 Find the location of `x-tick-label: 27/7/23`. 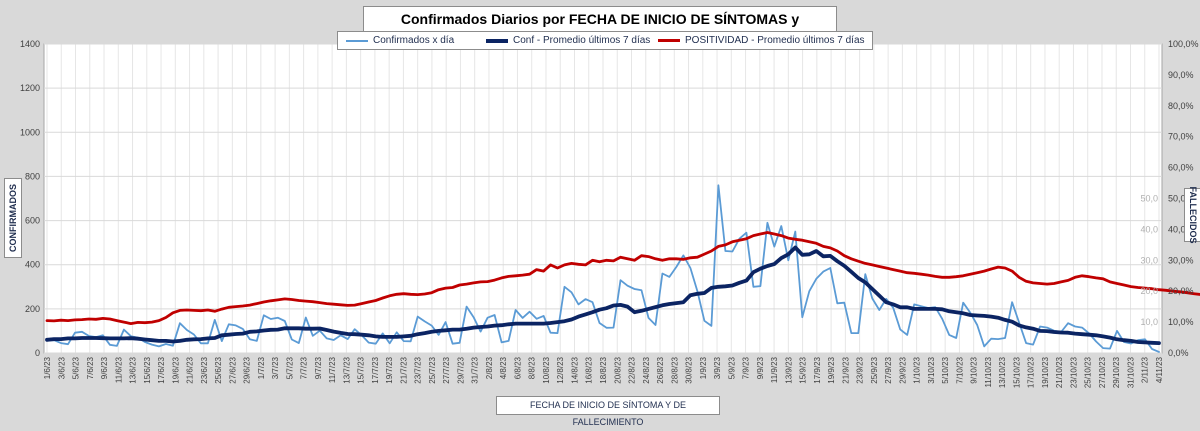

x-tick-label: 27/7/23 is located at coordinates (446, 369).